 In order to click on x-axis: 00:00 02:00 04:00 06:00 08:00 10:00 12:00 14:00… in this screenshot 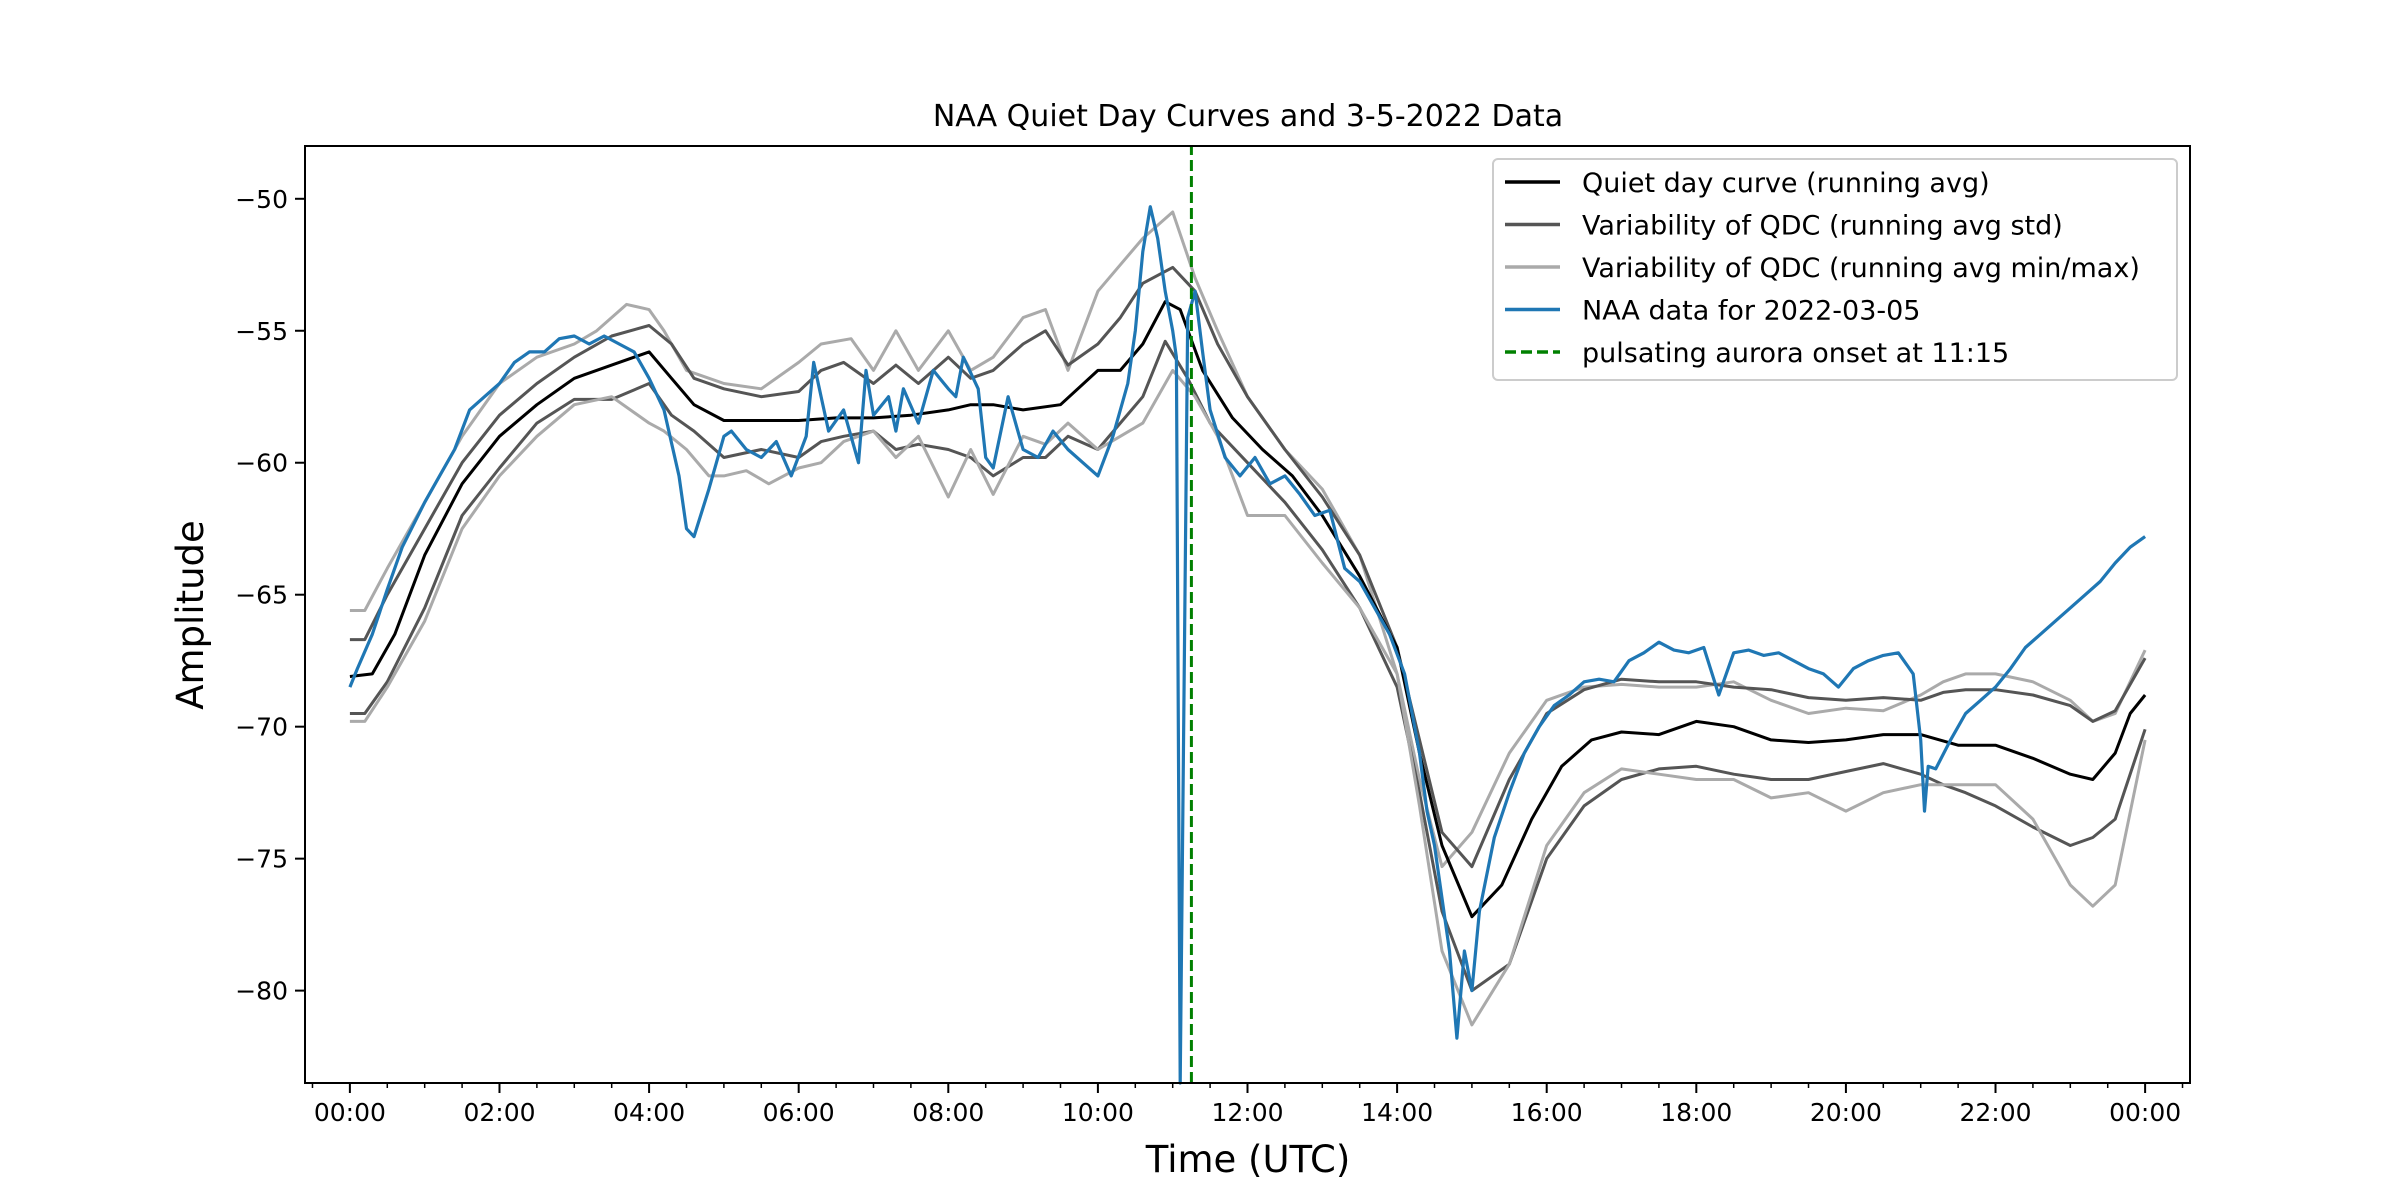, I will do `click(1247, 1105)`.